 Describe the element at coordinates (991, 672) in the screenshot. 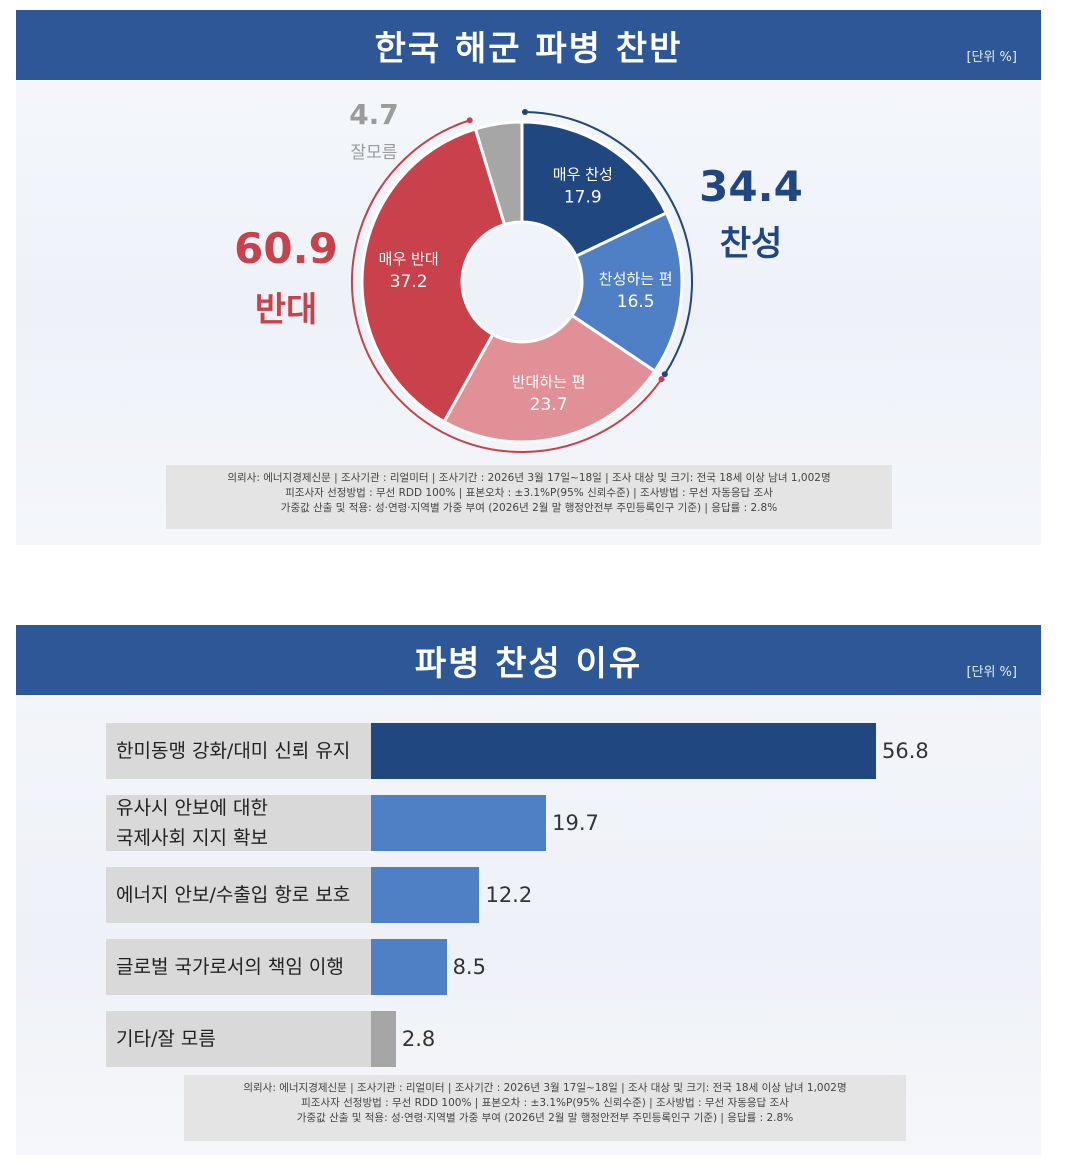

I see `bar-panel-unit: [단위 %]` at that location.